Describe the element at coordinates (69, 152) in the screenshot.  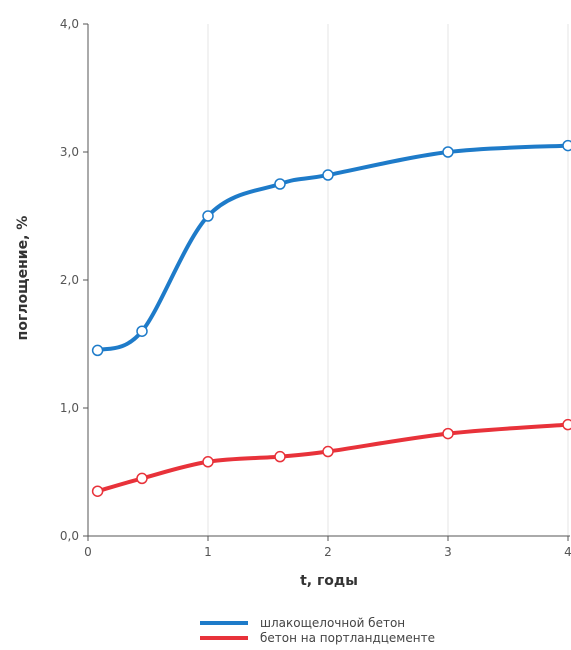
I see `y-tick-label: 3,0` at that location.